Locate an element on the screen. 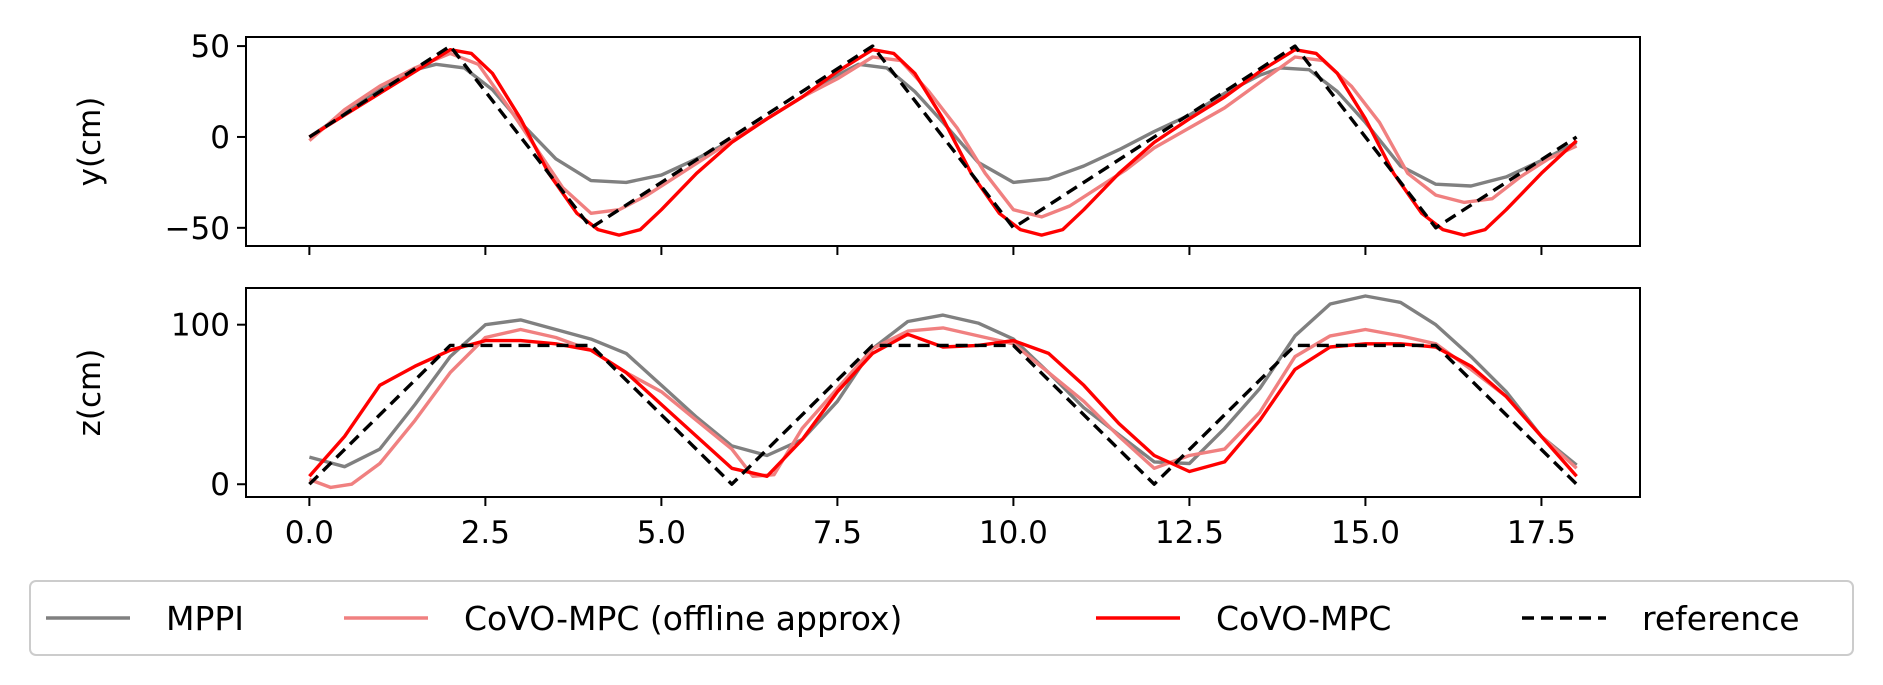 The height and width of the screenshot is (685, 1883). legend-box is located at coordinates (941, 618).